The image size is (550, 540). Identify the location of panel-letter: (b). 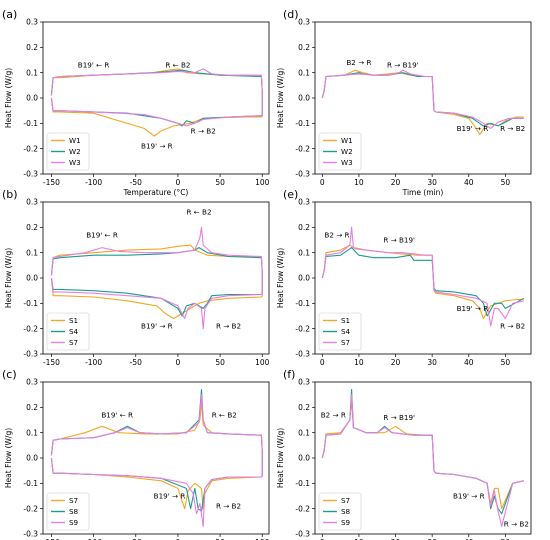
(10, 194).